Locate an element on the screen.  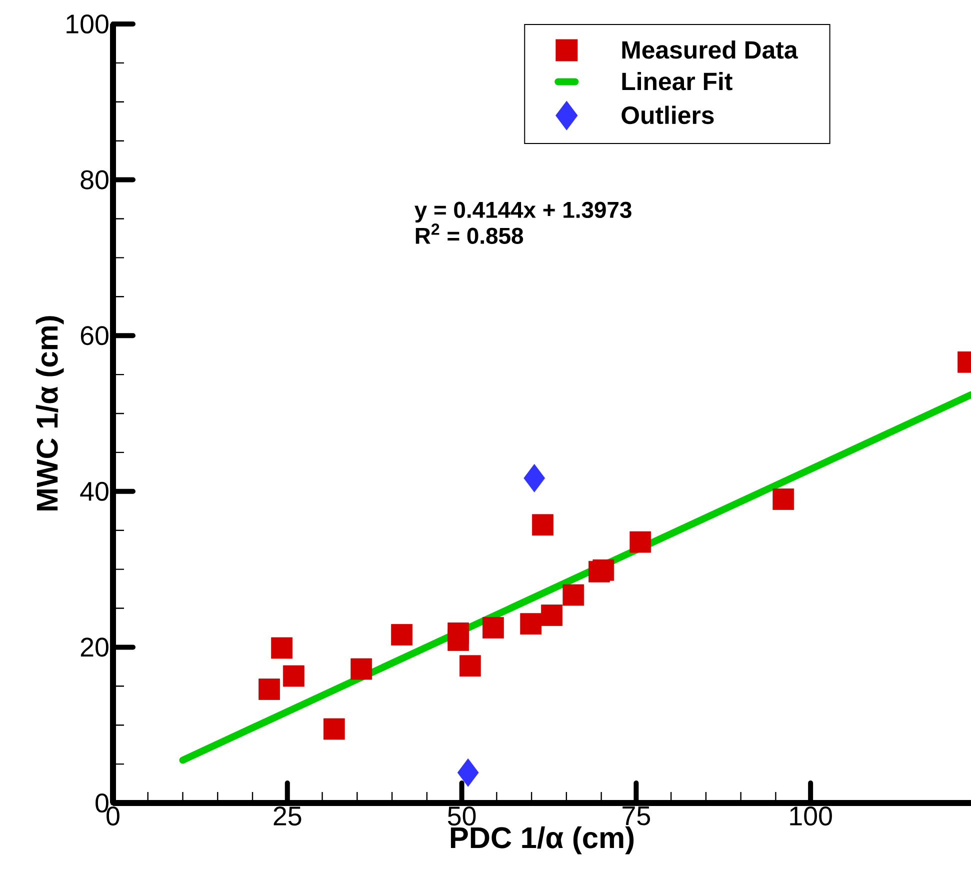
y-tick-label: 40 is located at coordinates (94, 491).